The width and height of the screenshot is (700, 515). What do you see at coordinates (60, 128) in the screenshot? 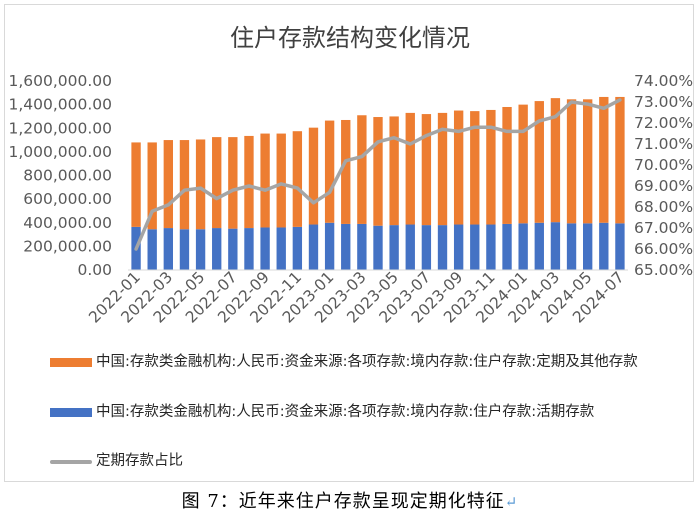
I see `y-left-tick-label: 1,200,000.00` at bounding box center [60, 128].